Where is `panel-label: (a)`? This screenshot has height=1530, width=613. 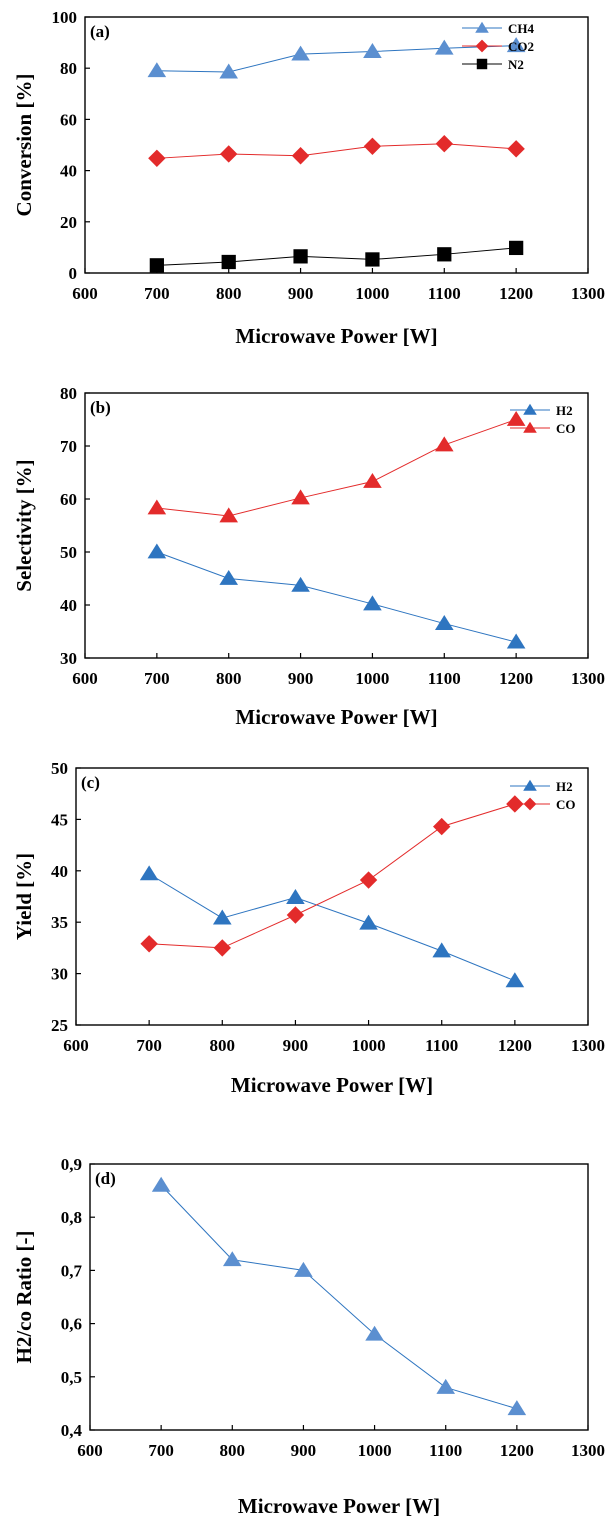
panel-label: (a) is located at coordinates (100, 31).